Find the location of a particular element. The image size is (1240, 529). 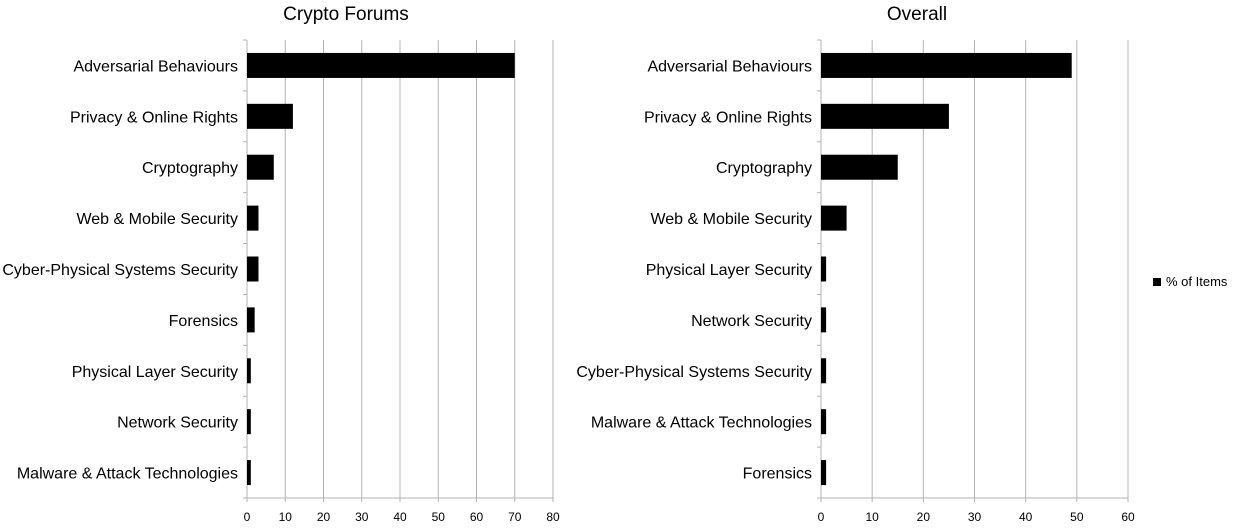

chart-title: Crypto Forums is located at coordinates (346, 14).